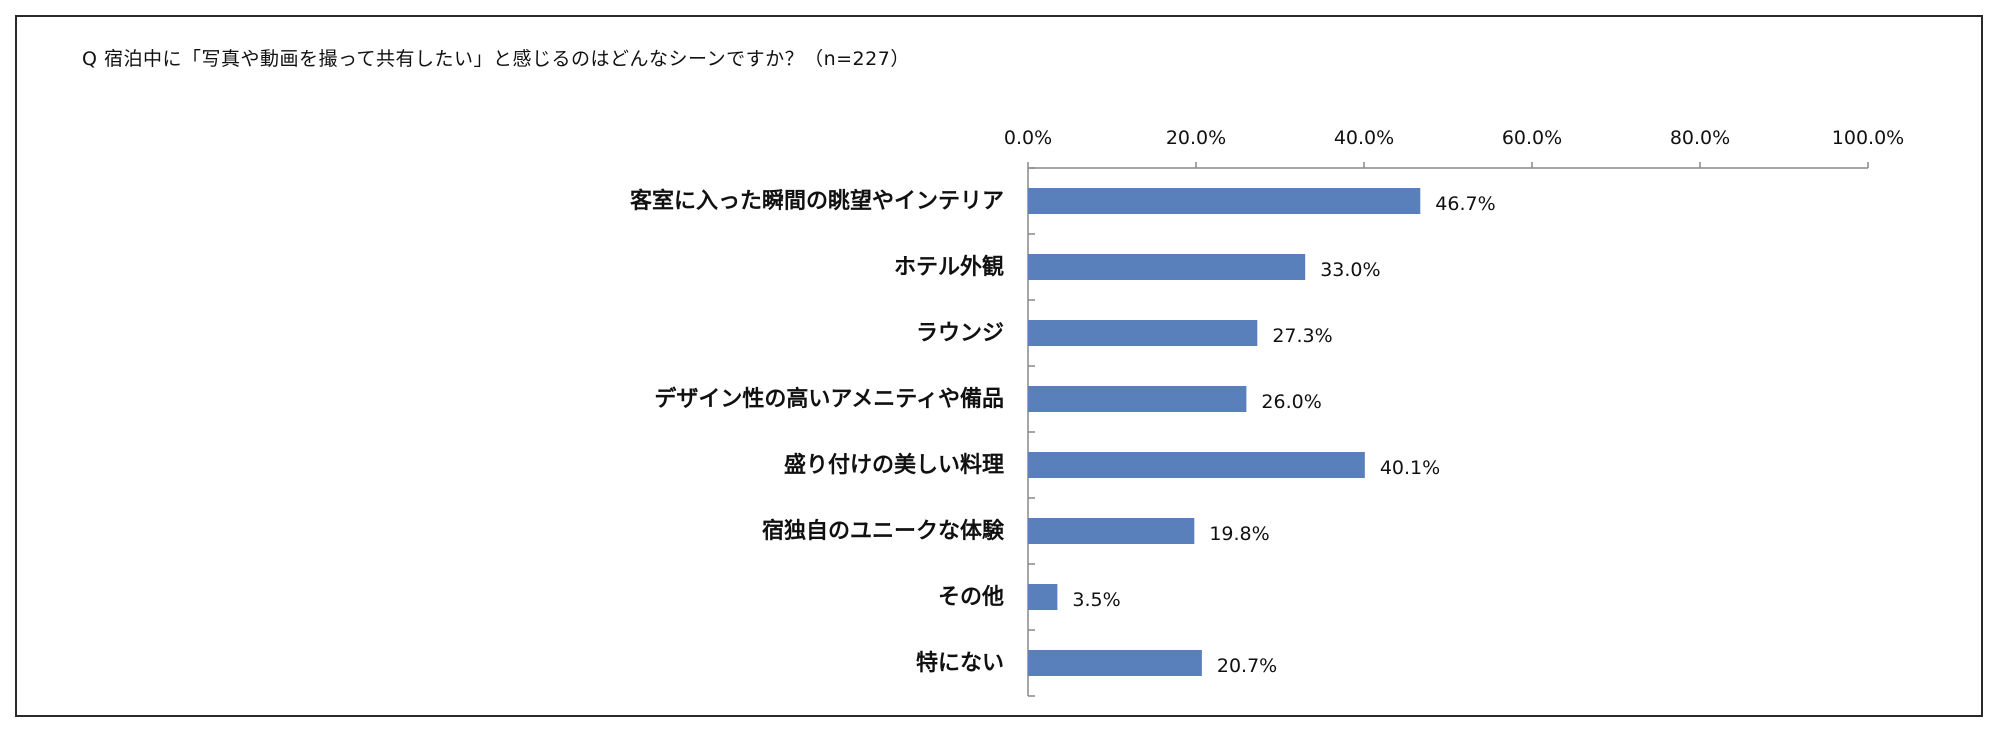 The width and height of the screenshot is (2000, 732). Describe the element at coordinates (1096, 600) in the screenshot. I see `value-label: 3.5%` at that location.